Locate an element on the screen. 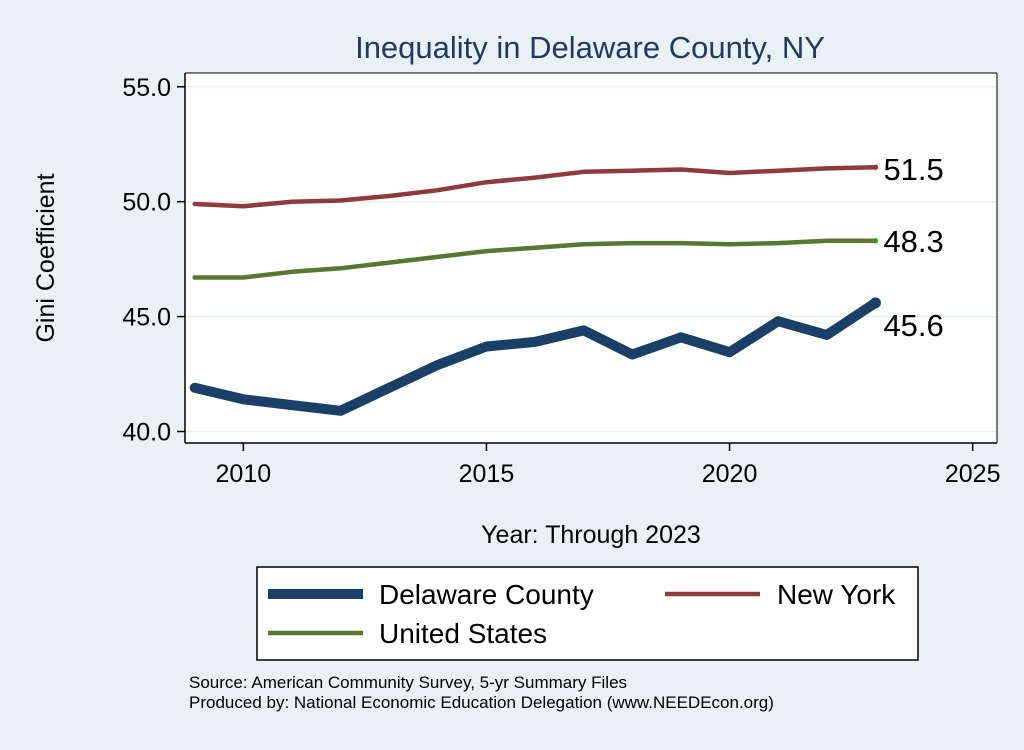 Image resolution: width=1024 pixels, height=750 pixels. x-tick-label-2: 2020 is located at coordinates (730, 474).